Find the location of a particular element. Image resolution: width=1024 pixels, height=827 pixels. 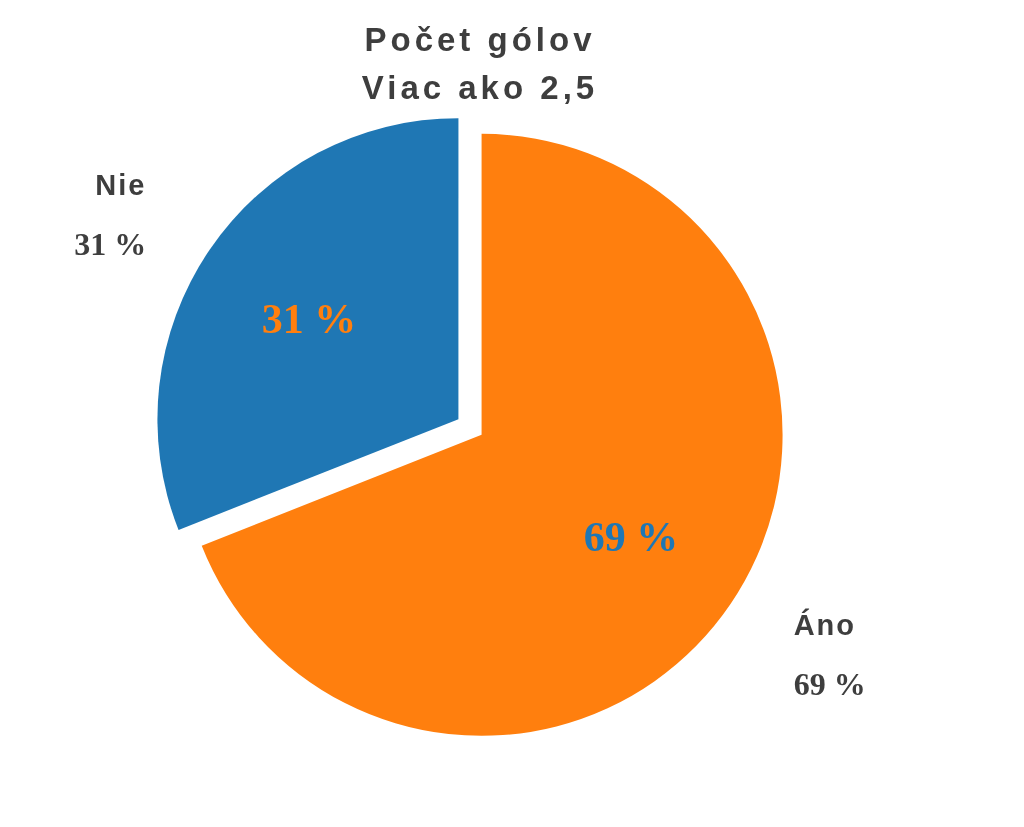

chart-subtitle: Viac ako 2,5 is located at coordinates (480, 87).